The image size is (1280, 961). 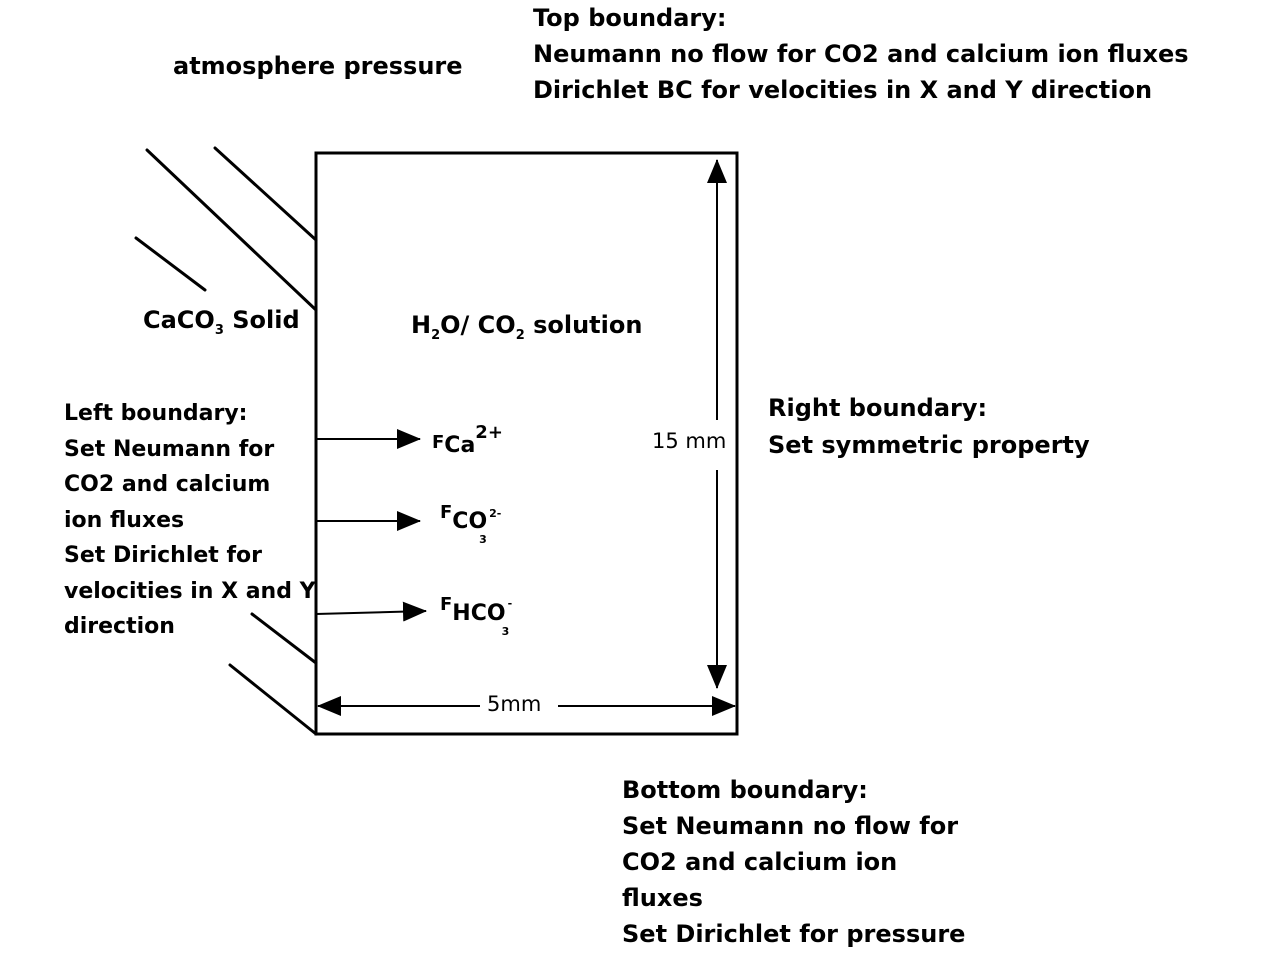 What do you see at coordinates (478, 325) in the screenshot?
I see `solution-label-b: O/ CO` at bounding box center [478, 325].